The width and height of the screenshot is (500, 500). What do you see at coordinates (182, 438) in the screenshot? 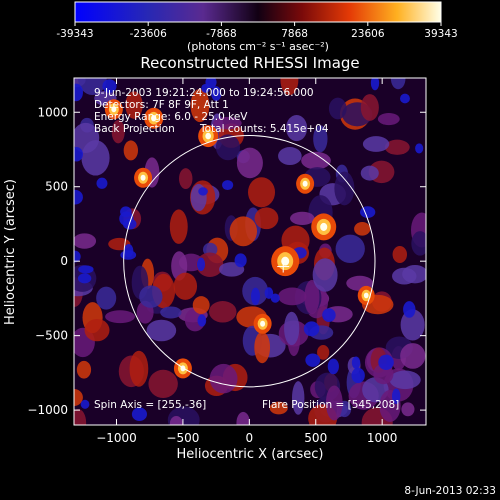
I see `x-tick-label: −500` at bounding box center [182, 438].